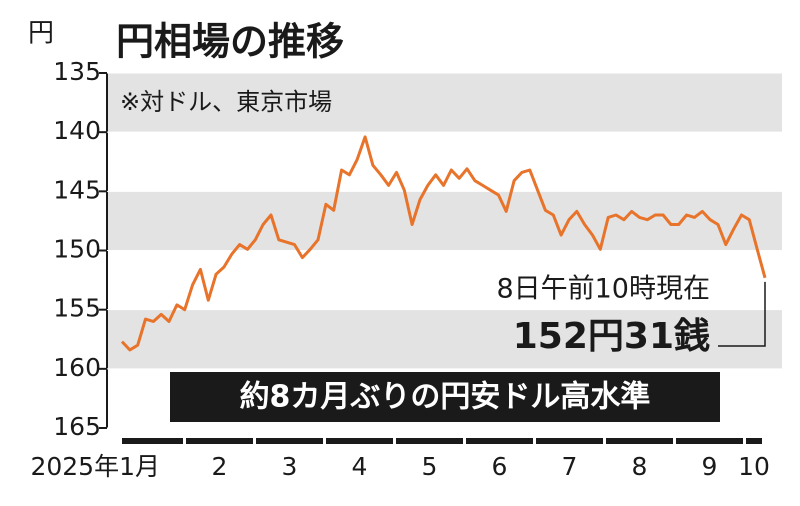 This screenshot has width=800, height=506. What do you see at coordinates (95, 466) in the screenshot?
I see `x-tick-label: 2025年1月` at bounding box center [95, 466].